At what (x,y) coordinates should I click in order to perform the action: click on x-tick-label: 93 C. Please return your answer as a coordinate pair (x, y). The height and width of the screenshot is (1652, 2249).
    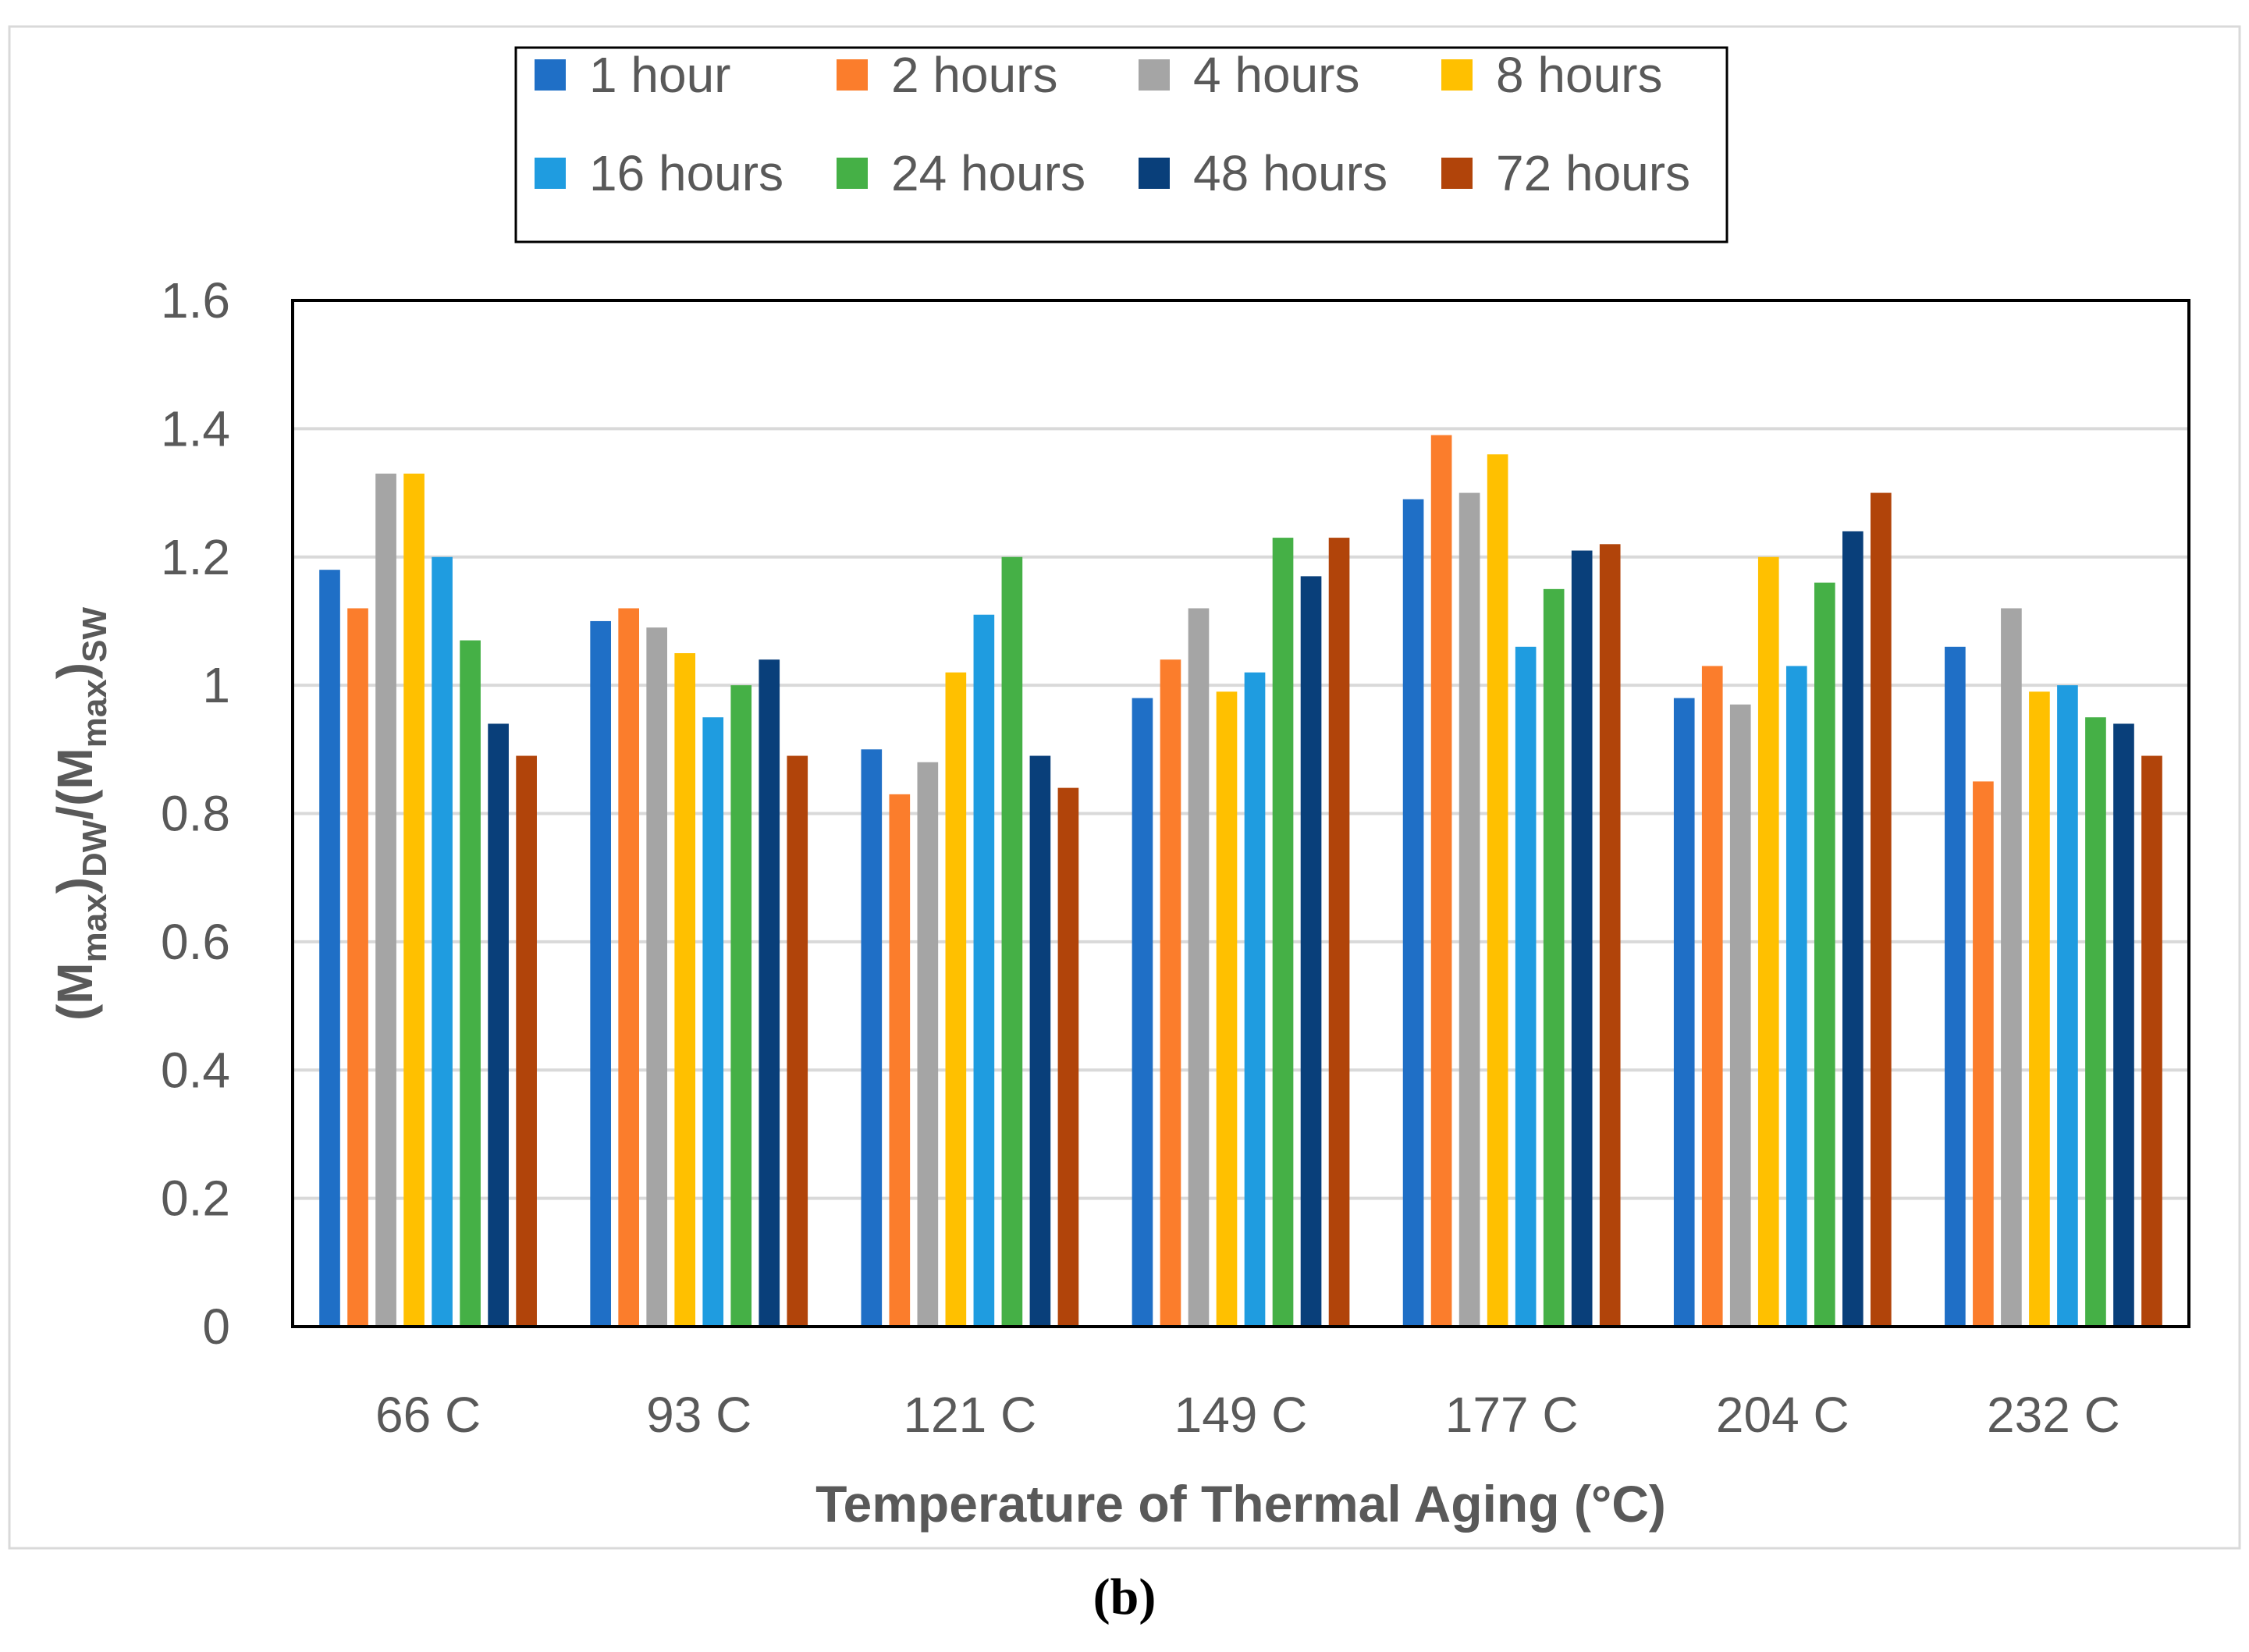
    Looking at the image, I should click on (698, 1415).